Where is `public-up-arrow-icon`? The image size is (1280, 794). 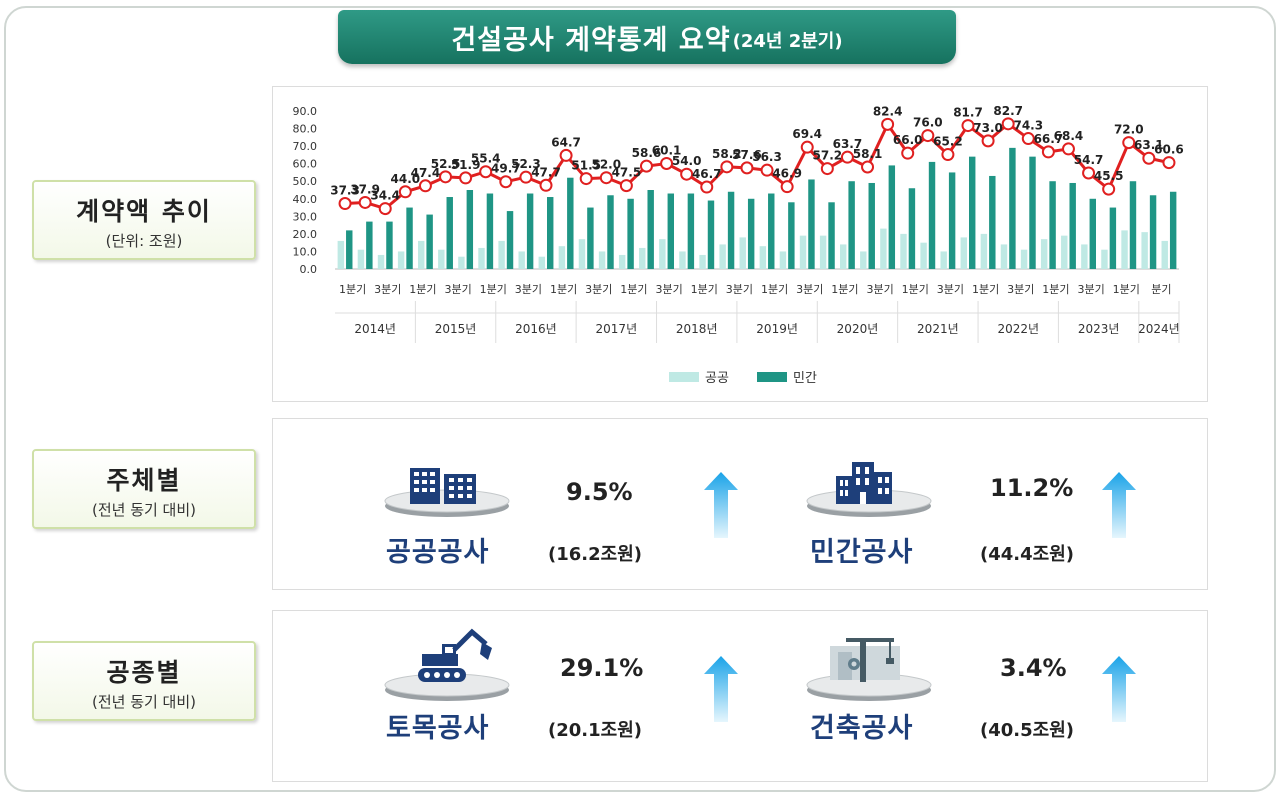 public-up-arrow-icon is located at coordinates (721, 505).